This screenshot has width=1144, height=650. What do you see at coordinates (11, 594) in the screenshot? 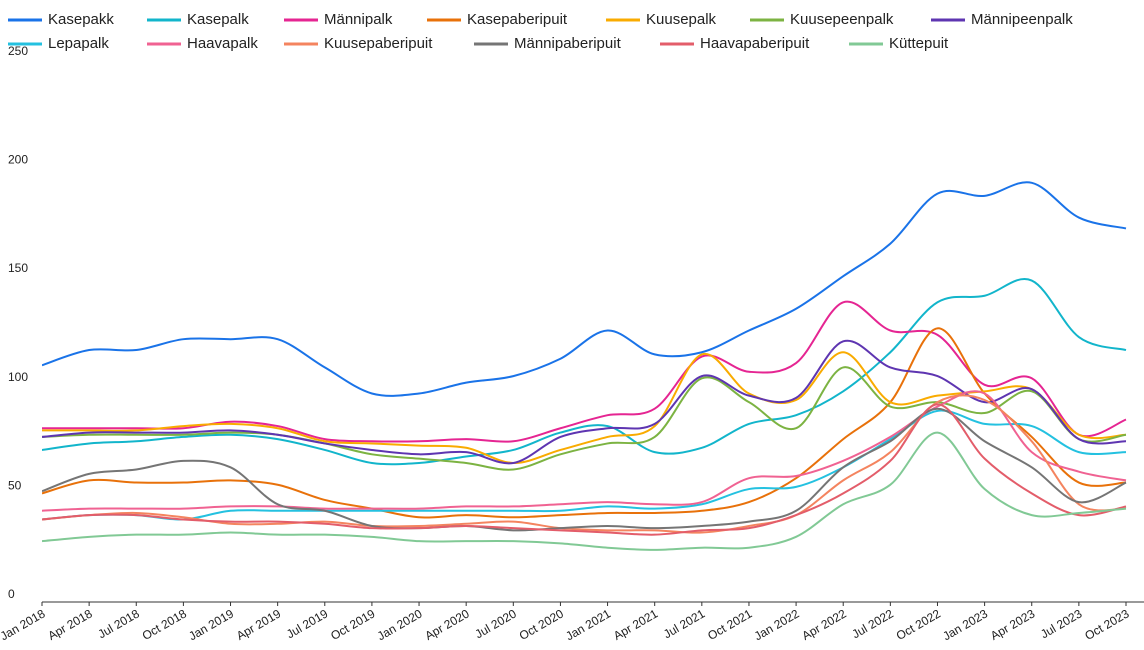
I see `y-tick-label: 0` at bounding box center [11, 594].